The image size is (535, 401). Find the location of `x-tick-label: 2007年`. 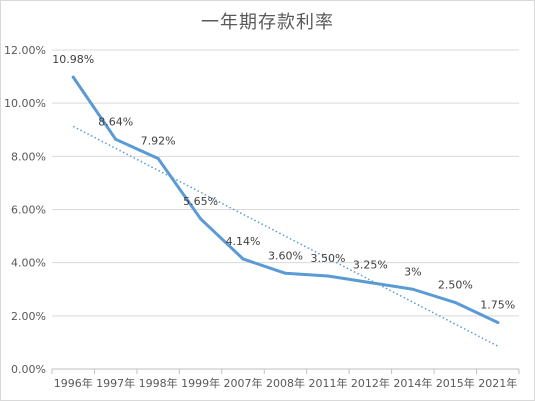

x-tick-label: 2007年 is located at coordinates (243, 383).